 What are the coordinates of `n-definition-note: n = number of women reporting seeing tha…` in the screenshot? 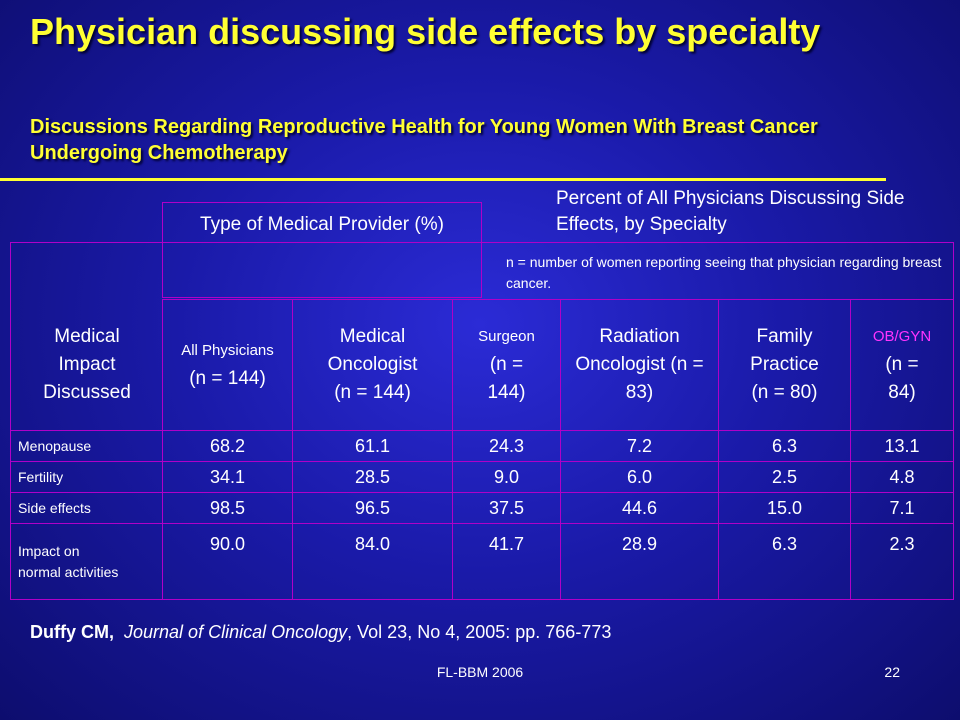 It's located at (724, 272).